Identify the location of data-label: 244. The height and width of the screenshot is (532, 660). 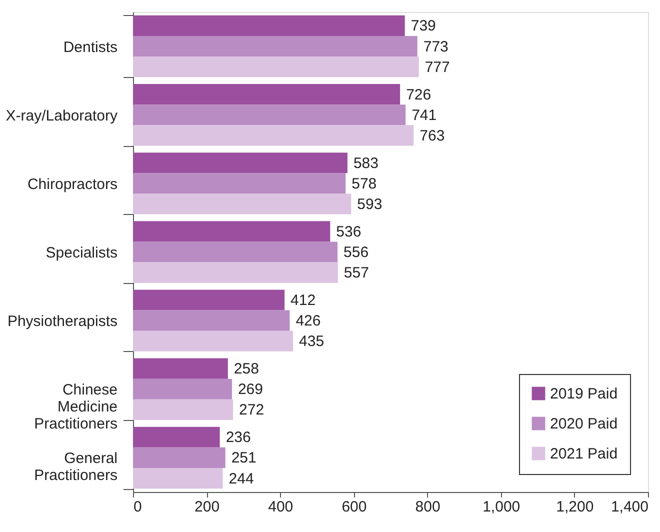
(241, 479).